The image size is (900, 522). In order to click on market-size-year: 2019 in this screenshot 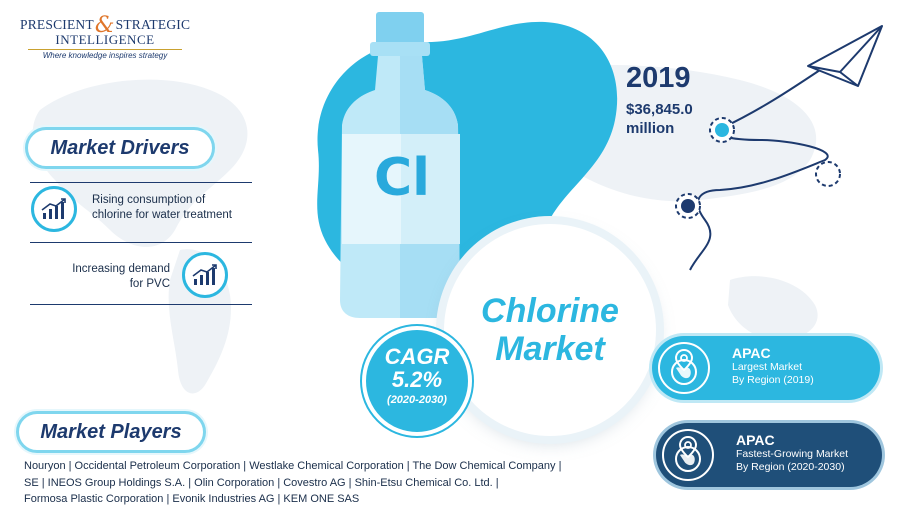, I will do `click(658, 78)`.